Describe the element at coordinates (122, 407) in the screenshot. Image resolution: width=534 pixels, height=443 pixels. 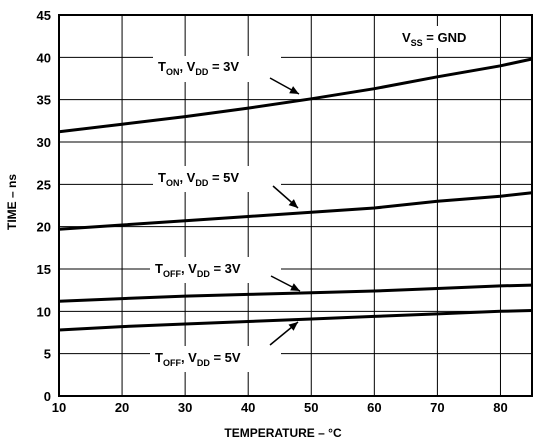
I see `x-tick-label: 20` at that location.